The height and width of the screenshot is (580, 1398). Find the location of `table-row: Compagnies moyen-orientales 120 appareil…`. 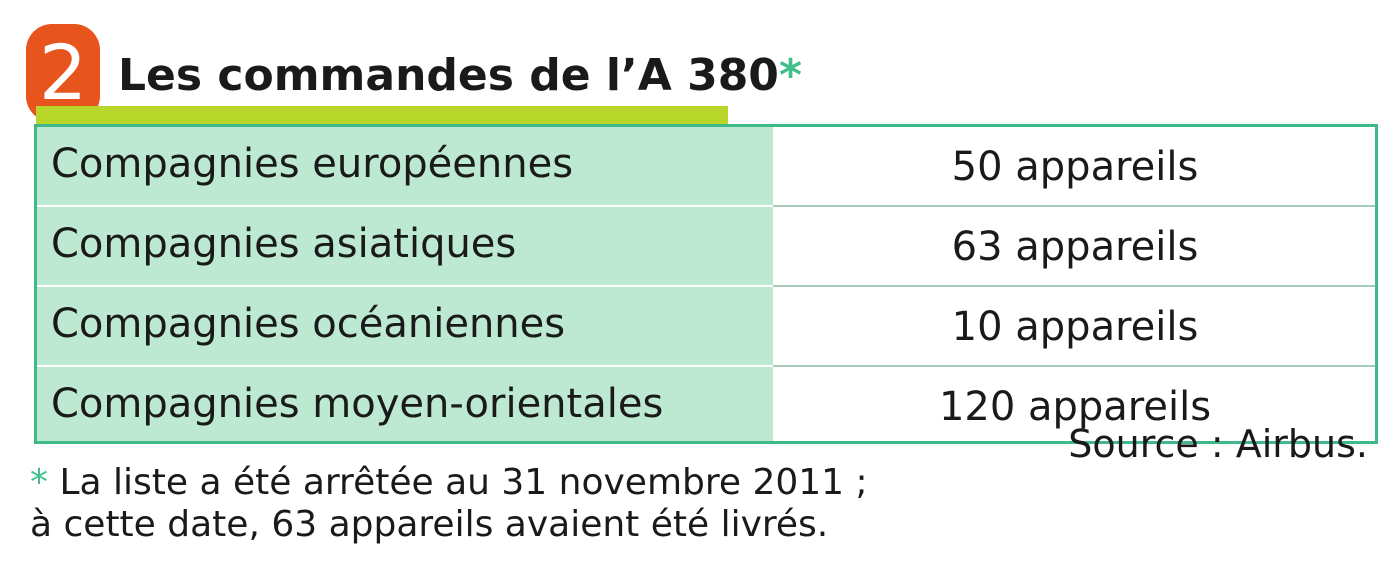

table-row: Compagnies moyen-orientales 120 appareil… is located at coordinates (706, 407).